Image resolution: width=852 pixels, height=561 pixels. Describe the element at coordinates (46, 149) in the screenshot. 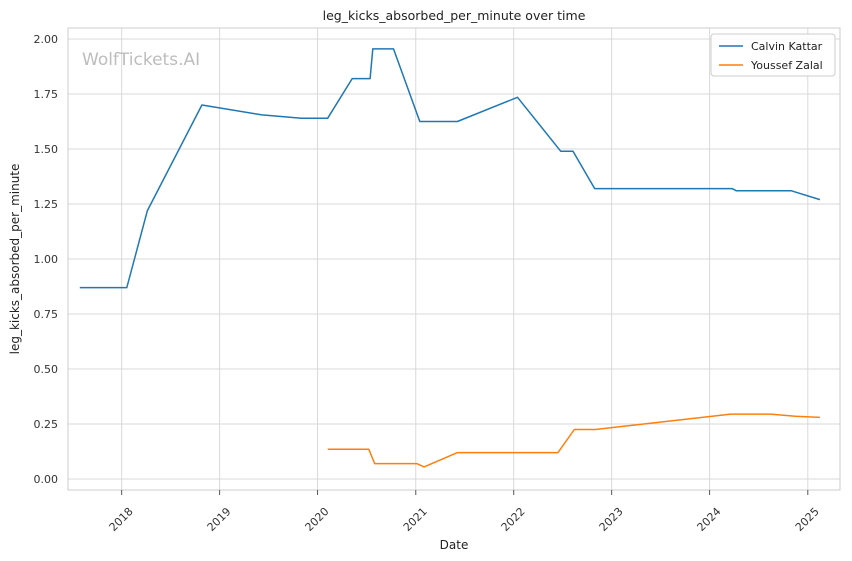

I see `y-tick-label: 1.50` at that location.